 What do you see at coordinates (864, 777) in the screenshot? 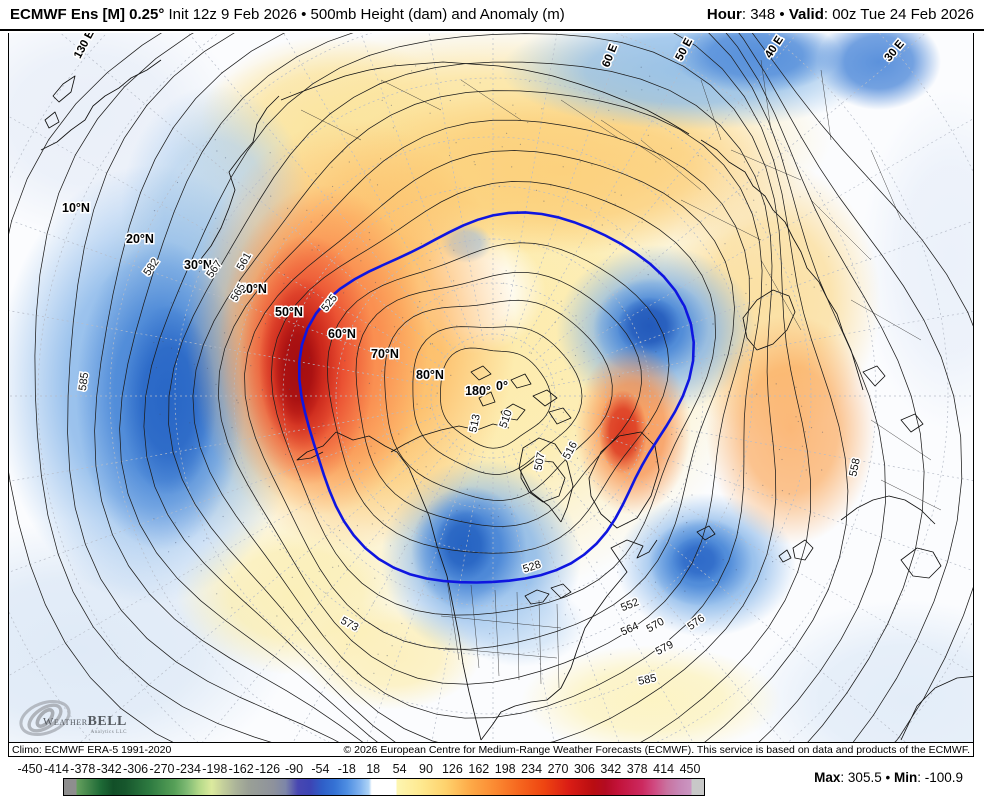
I see `max-value: 305.5` at bounding box center [864, 777].